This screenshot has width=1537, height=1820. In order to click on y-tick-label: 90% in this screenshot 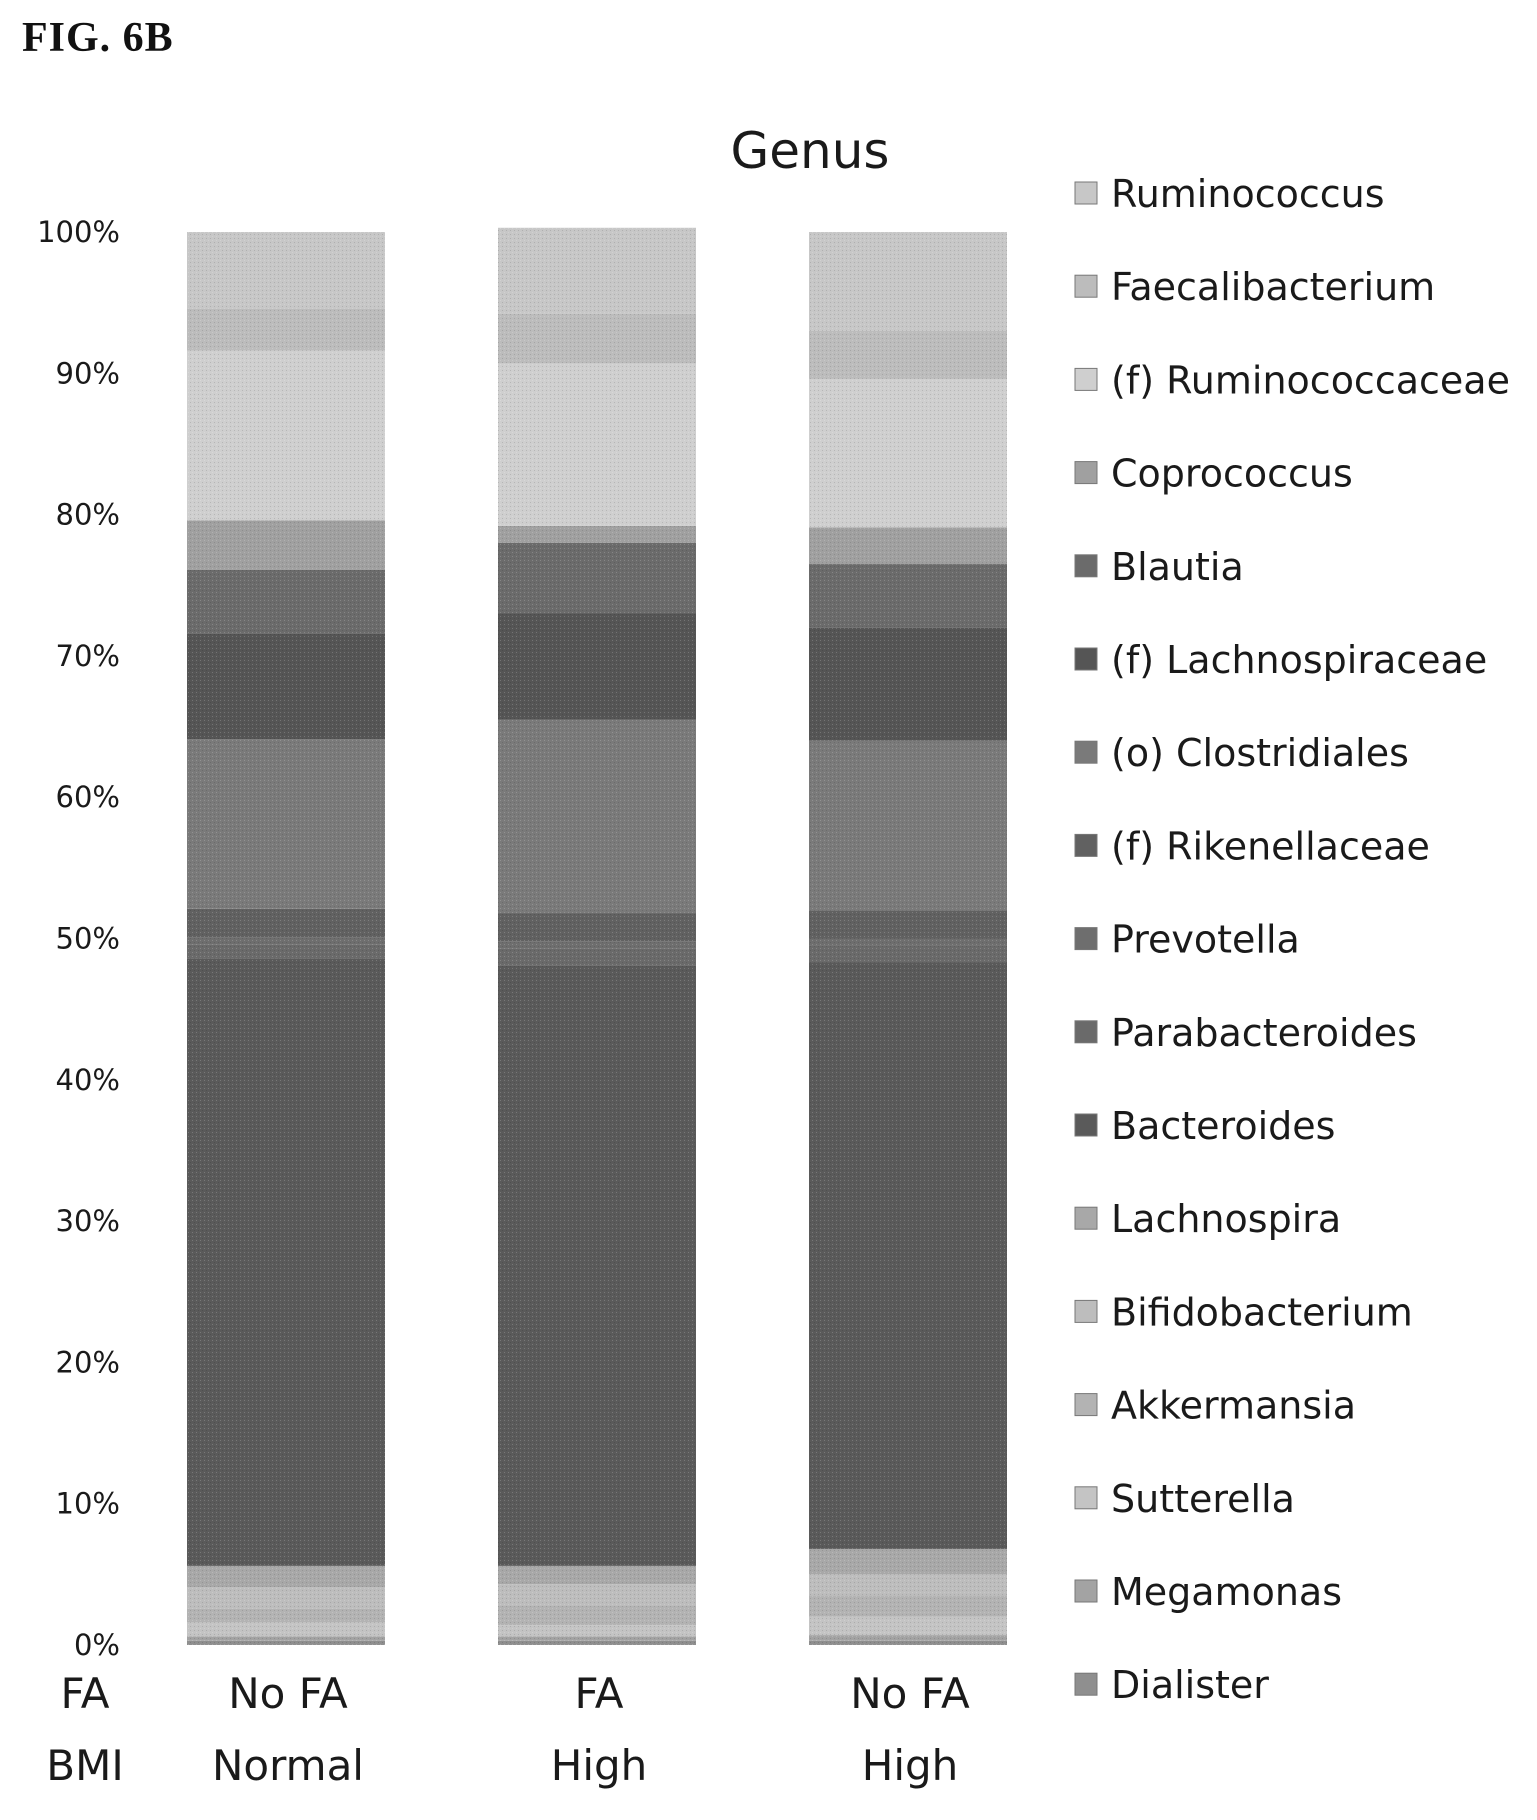, I will do `click(88, 373)`.